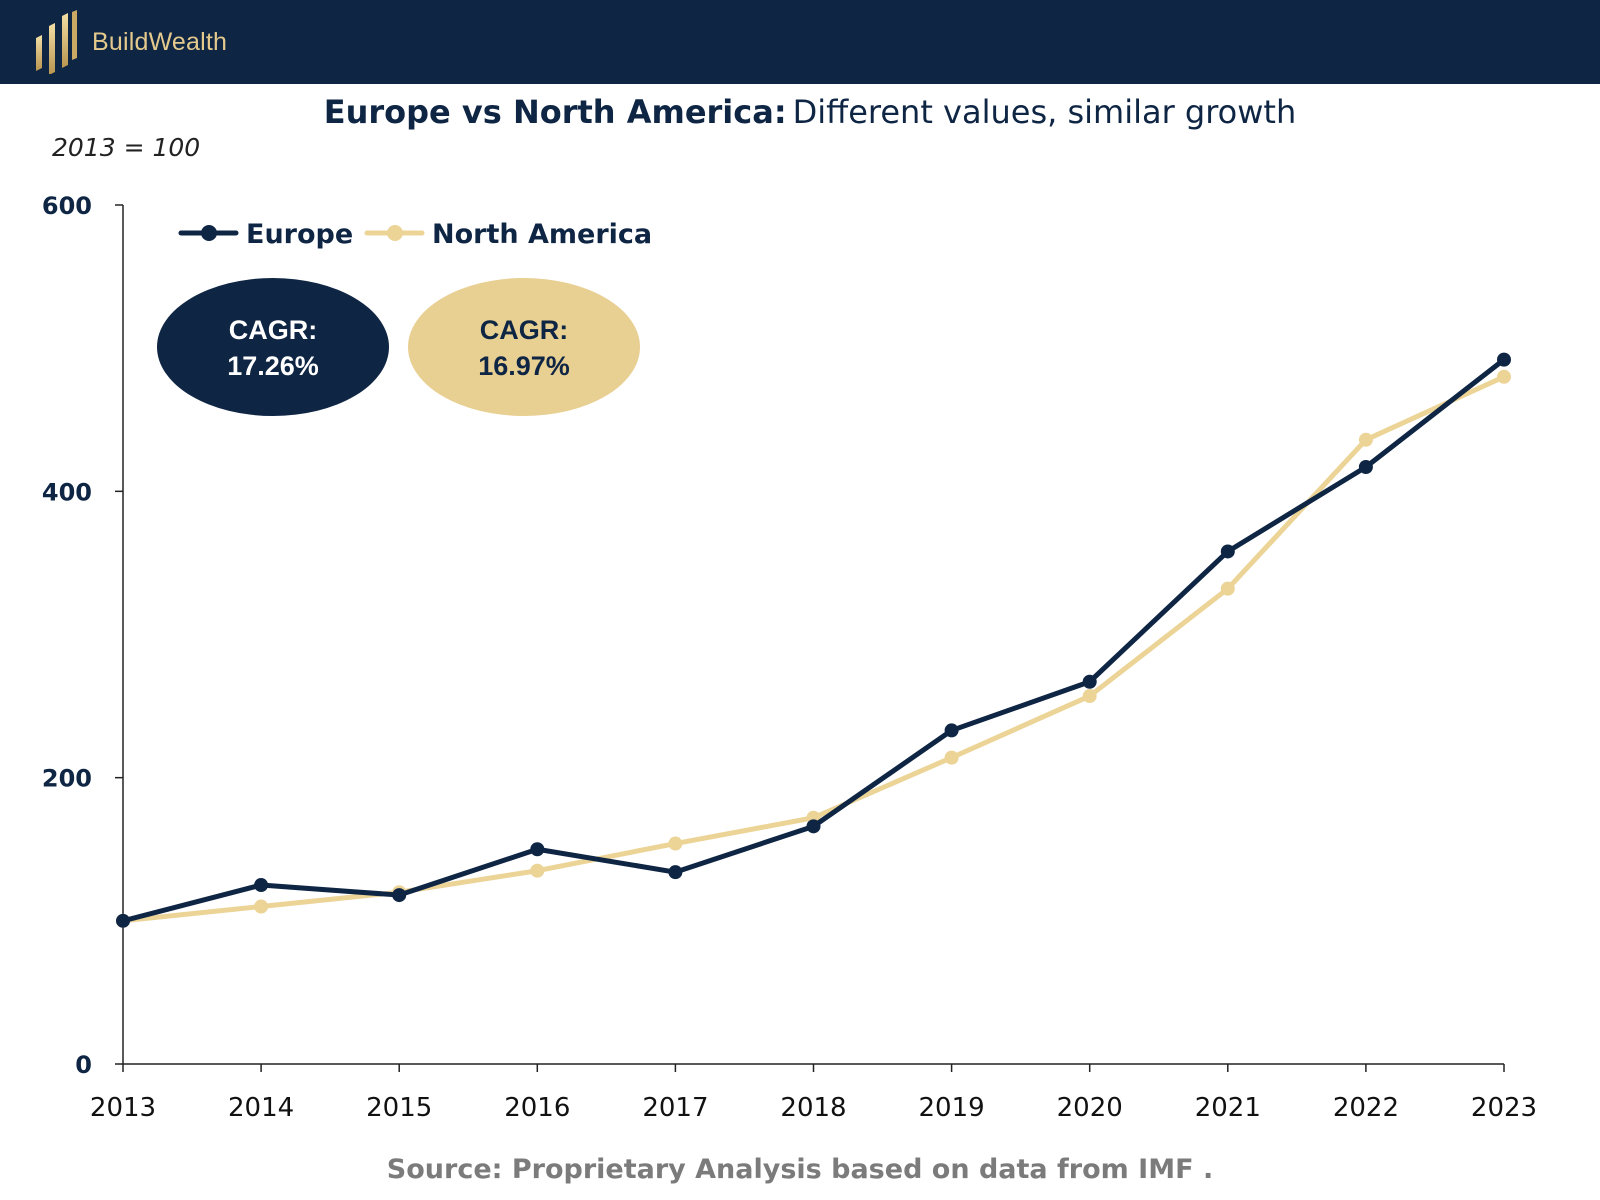 Image resolution: width=1600 pixels, height=1200 pixels. Describe the element at coordinates (299, 234) in the screenshot. I see `legend-label-europe: Europe` at that location.